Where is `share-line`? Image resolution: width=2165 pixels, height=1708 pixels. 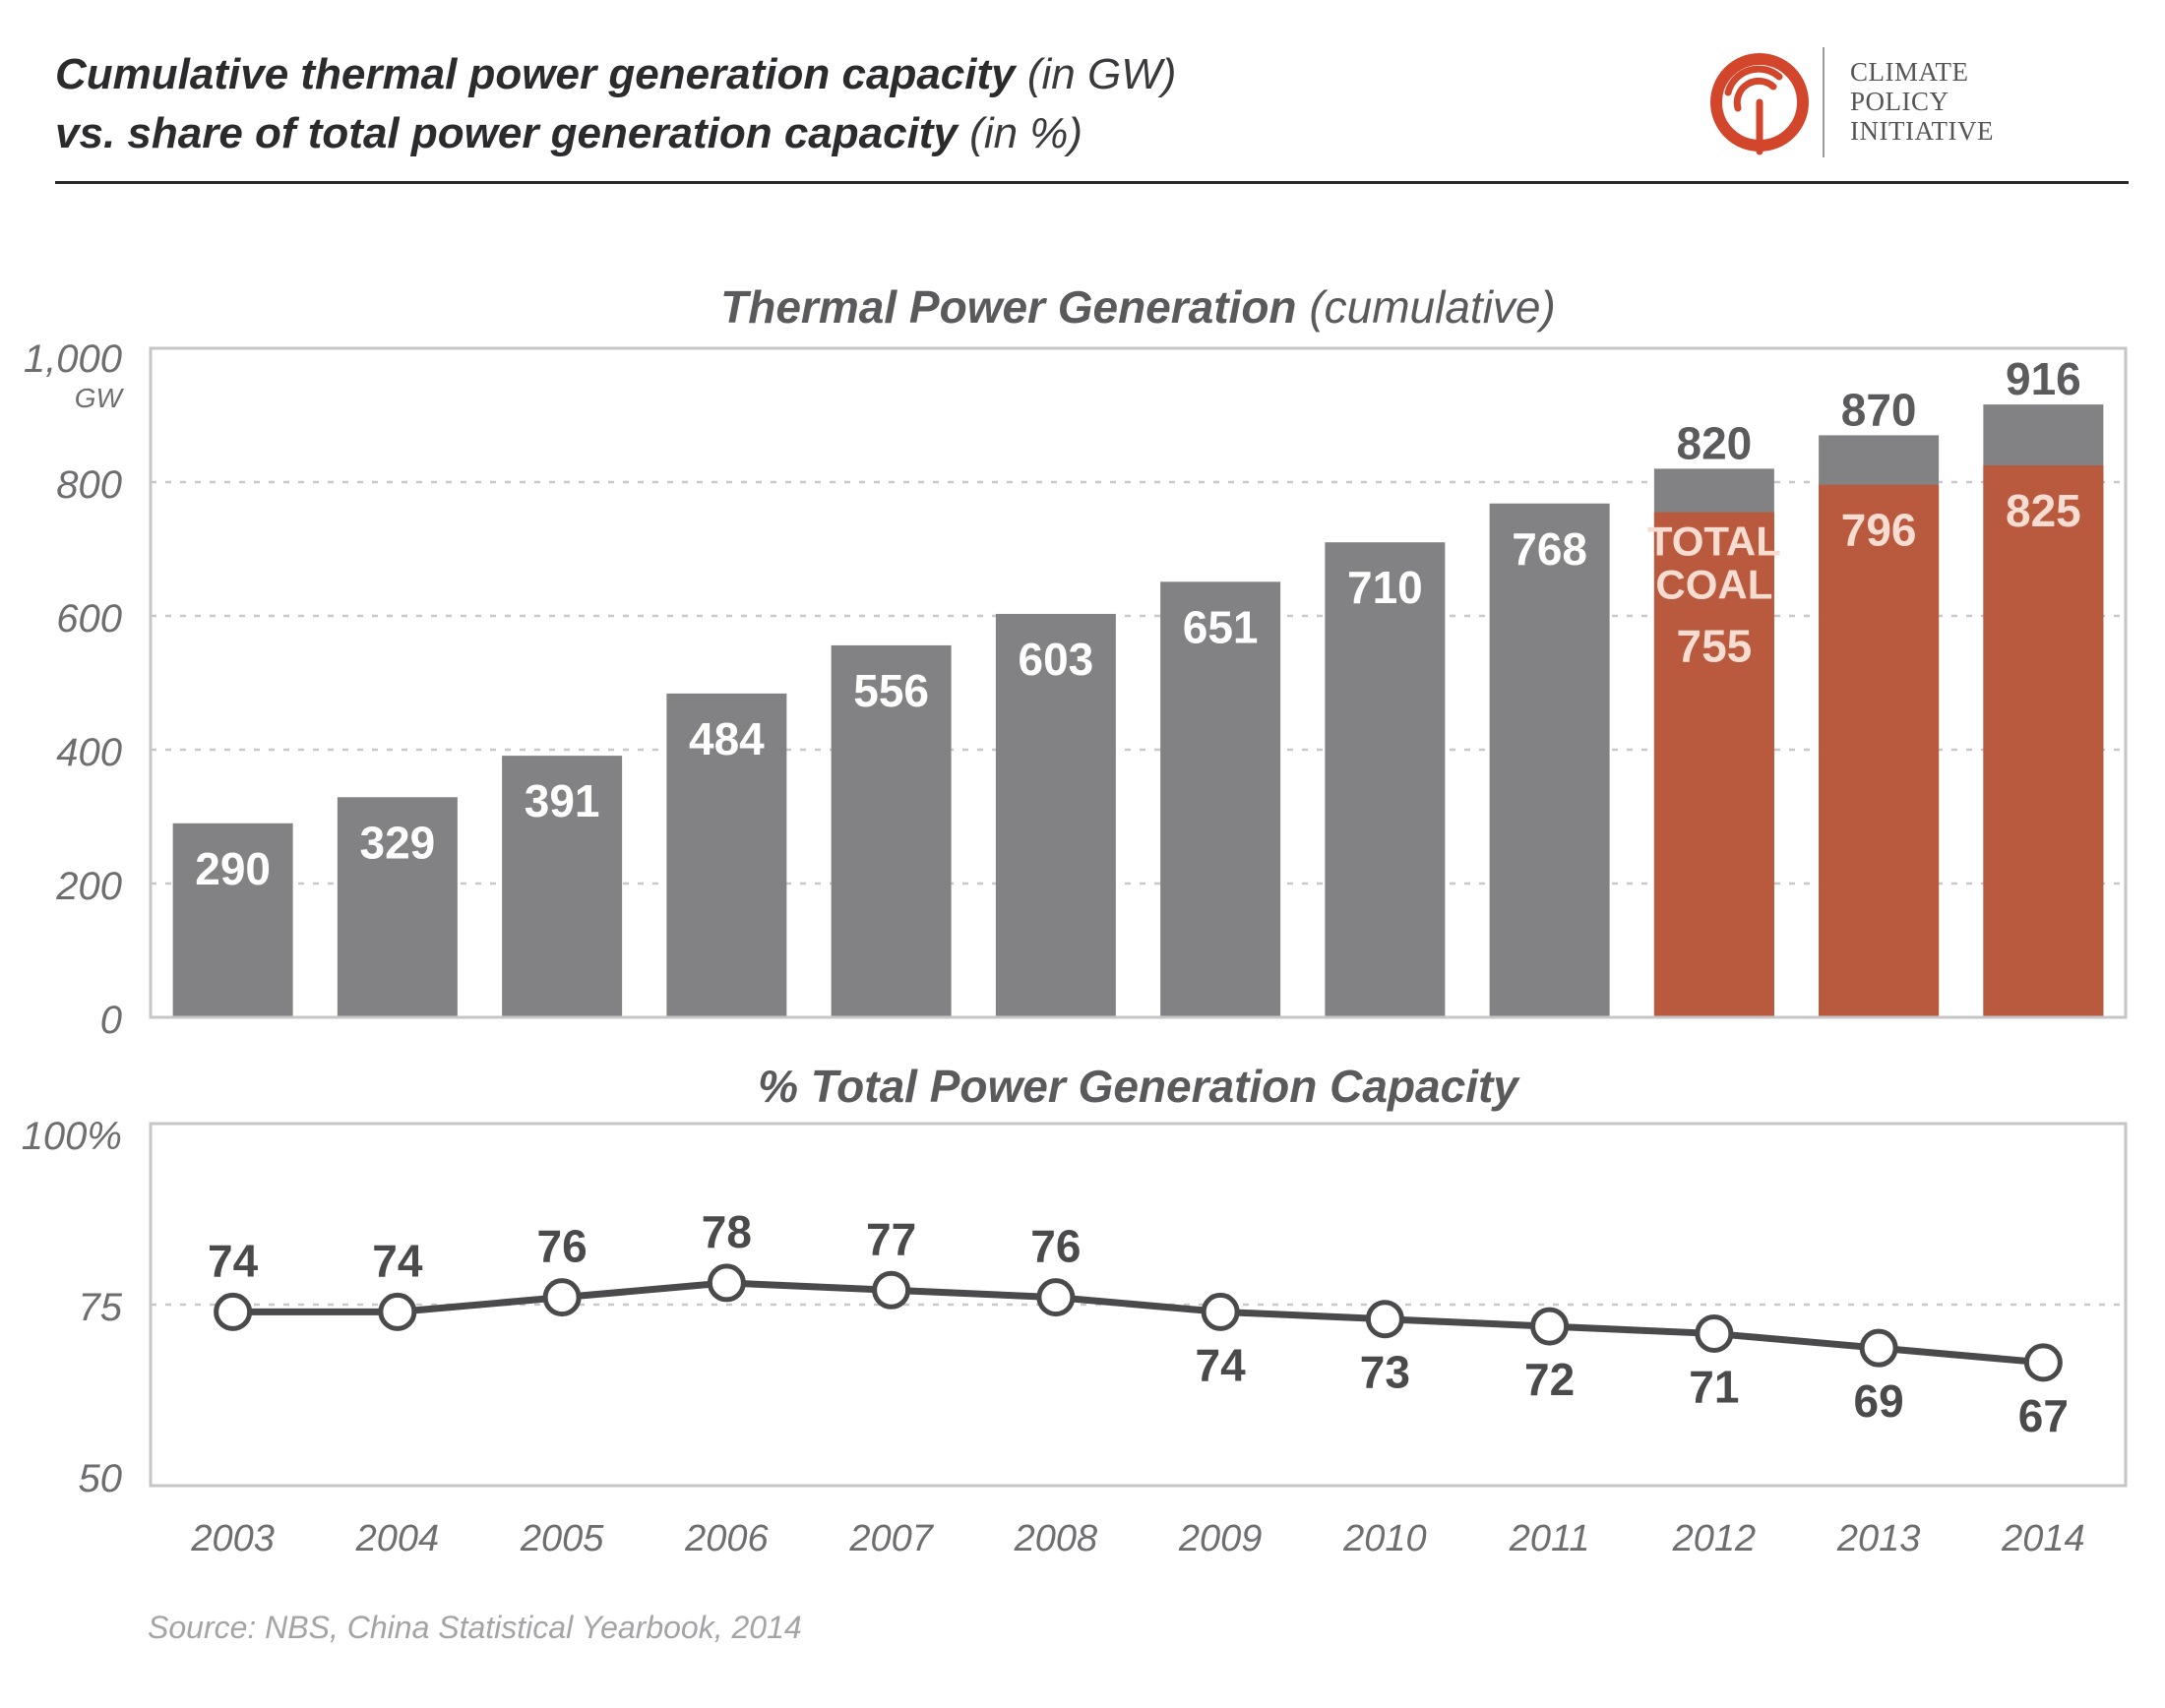
share-line is located at coordinates (1138, 1323).